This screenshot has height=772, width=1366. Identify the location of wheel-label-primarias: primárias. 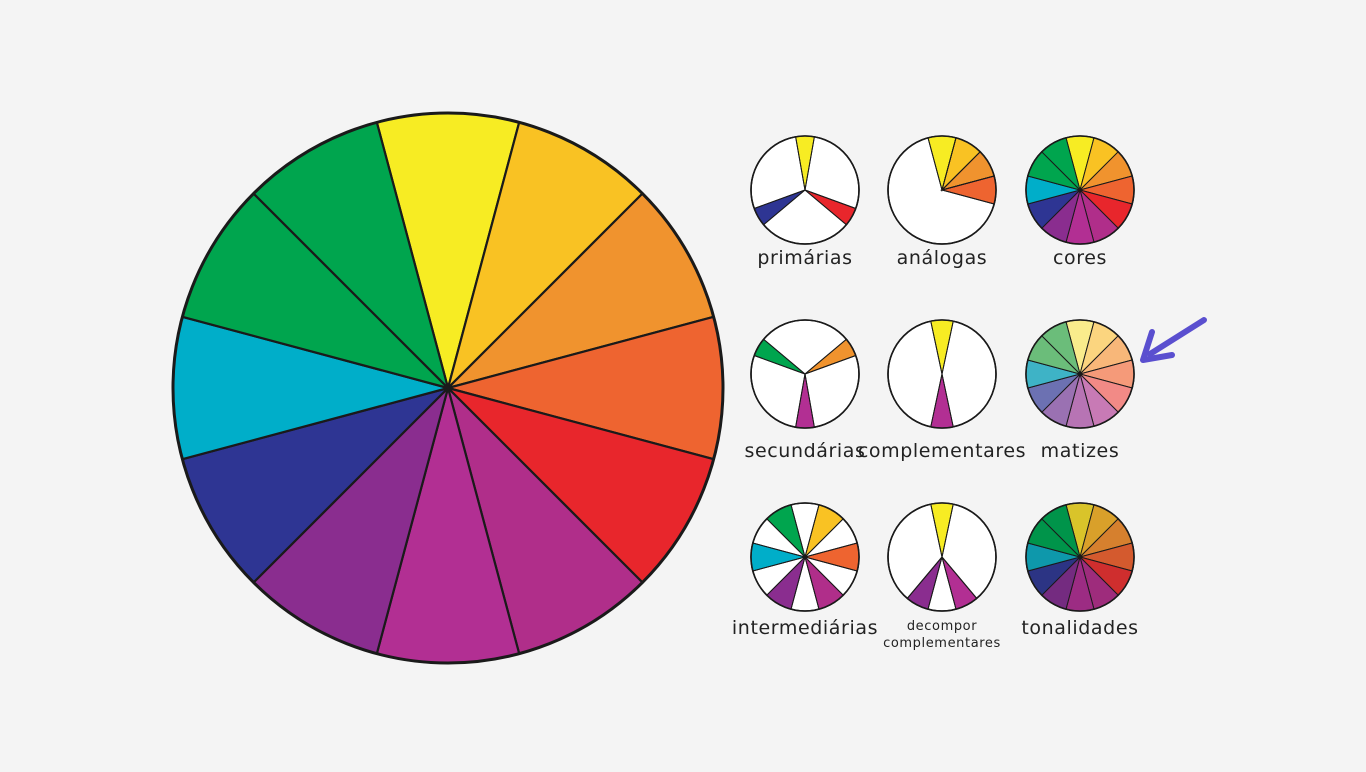
(804, 258).